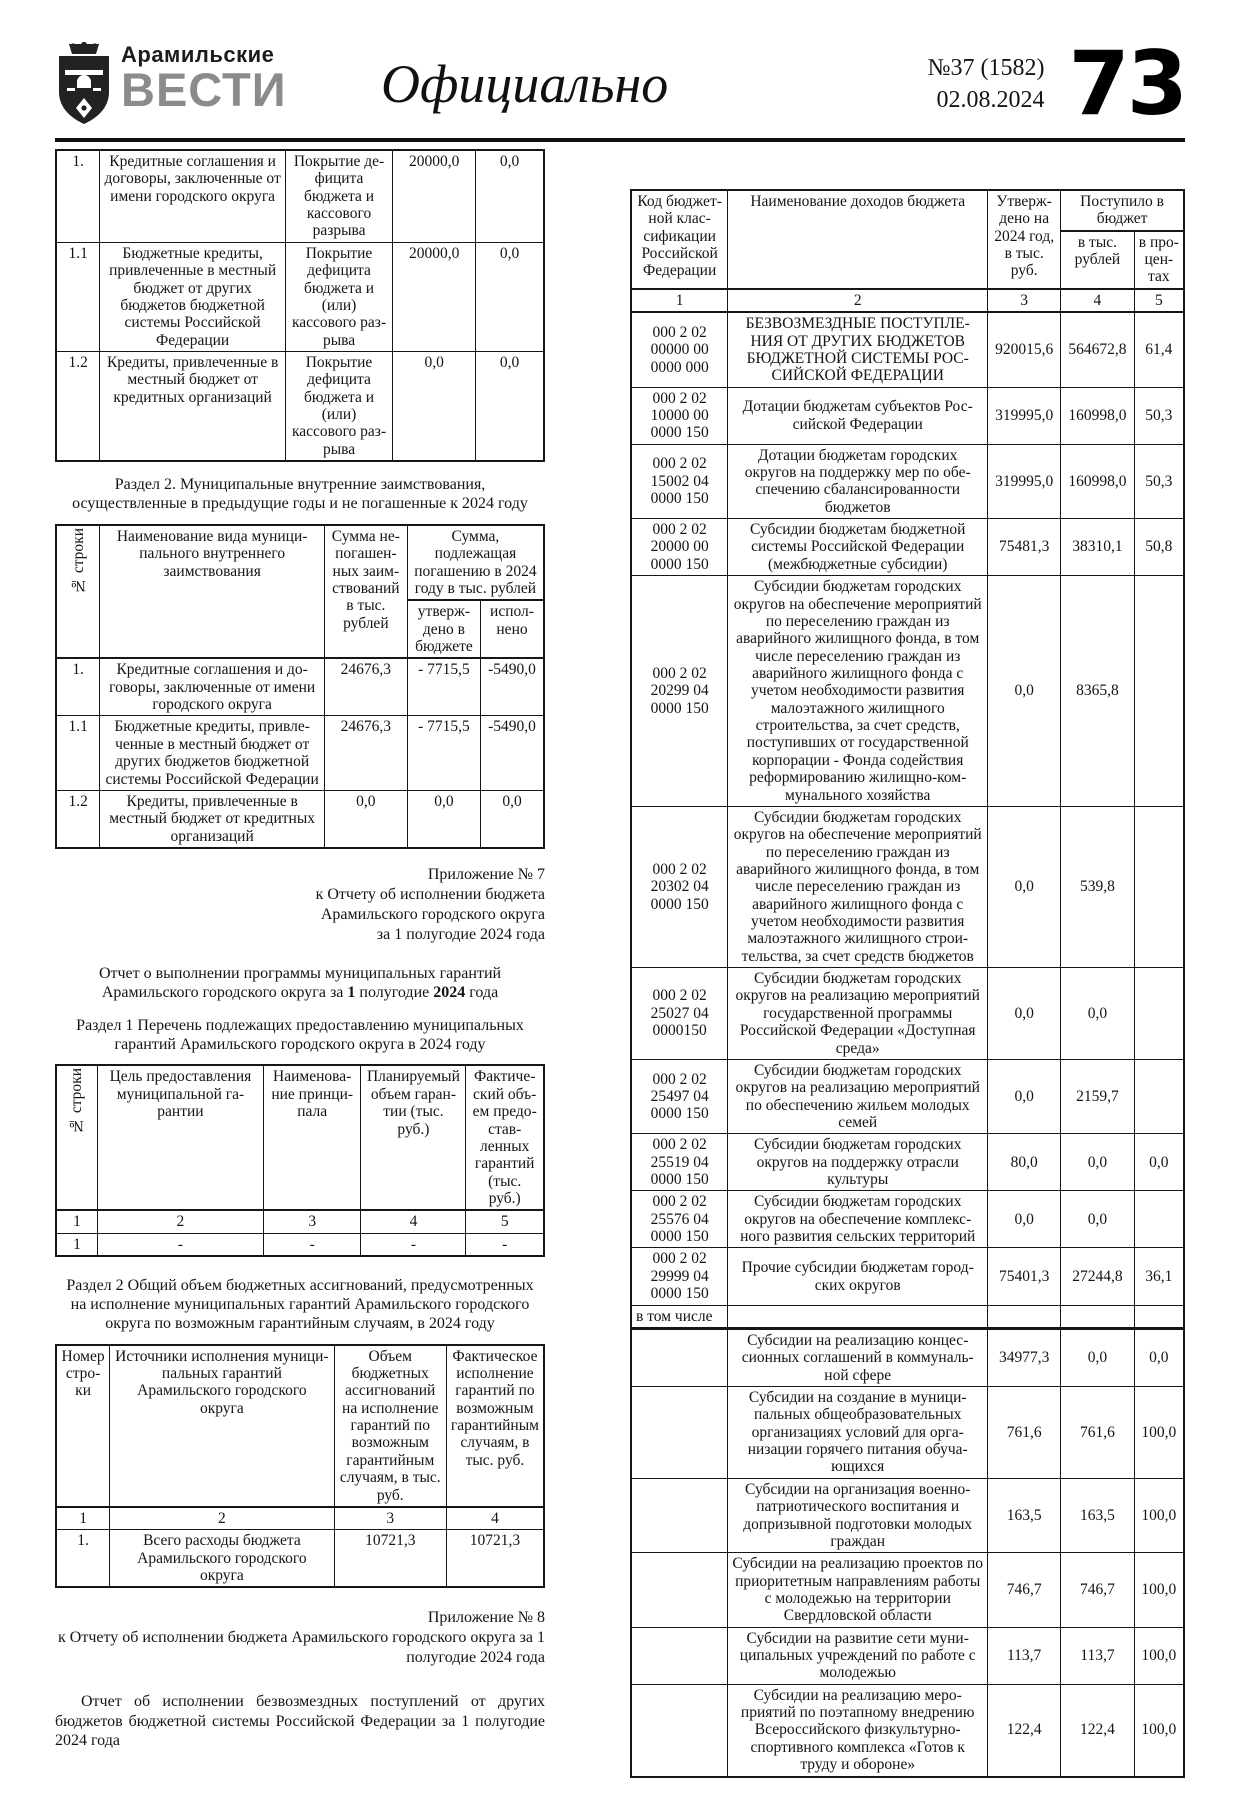  I want to click on city-emblem-icon, so click(84, 83).